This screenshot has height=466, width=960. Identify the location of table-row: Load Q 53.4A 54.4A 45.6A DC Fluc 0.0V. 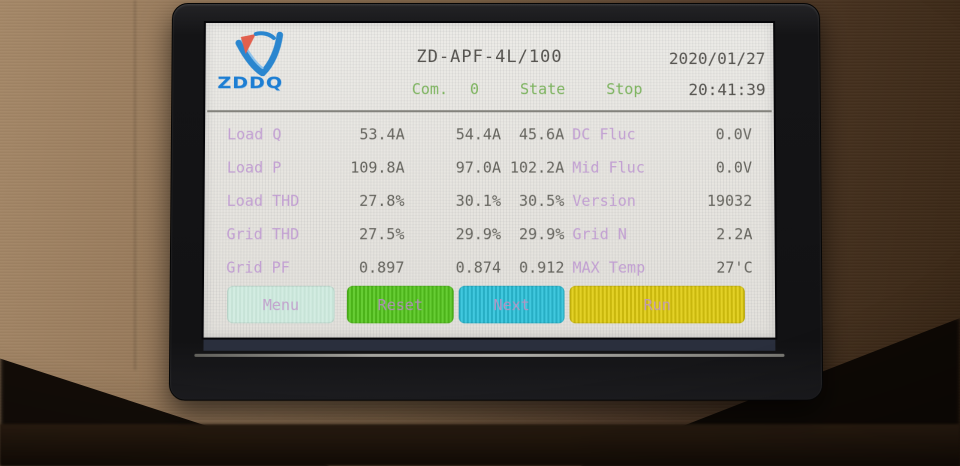
(489, 134).